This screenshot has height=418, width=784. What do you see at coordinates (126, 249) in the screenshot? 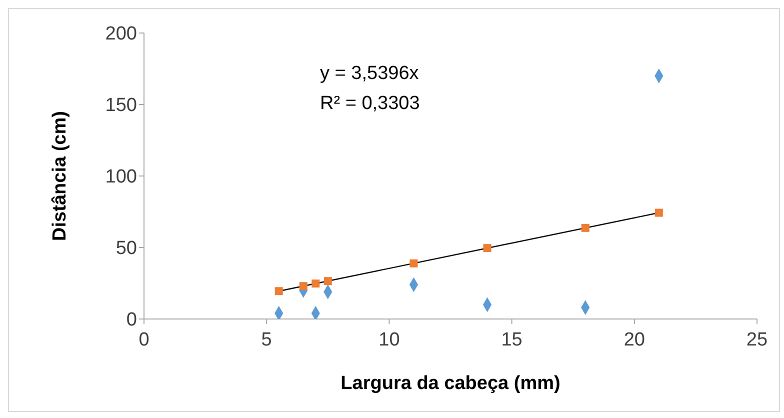
I see `y-tick-label: 50` at bounding box center [126, 249].